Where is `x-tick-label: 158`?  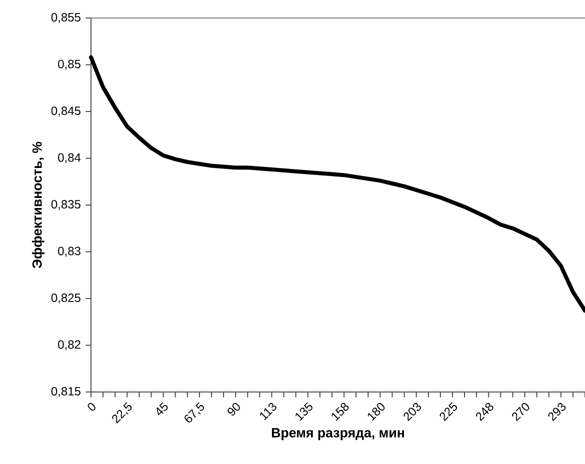 x-tick-label: 158 is located at coordinates (340, 411).